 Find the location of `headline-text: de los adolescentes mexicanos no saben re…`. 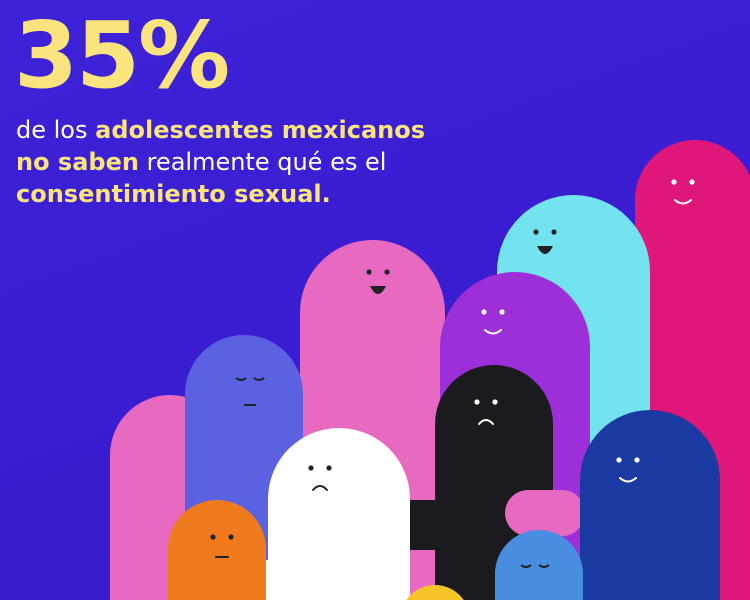

headline-text: de los adolescentes mexicanos no saben re… is located at coordinates (220, 162).